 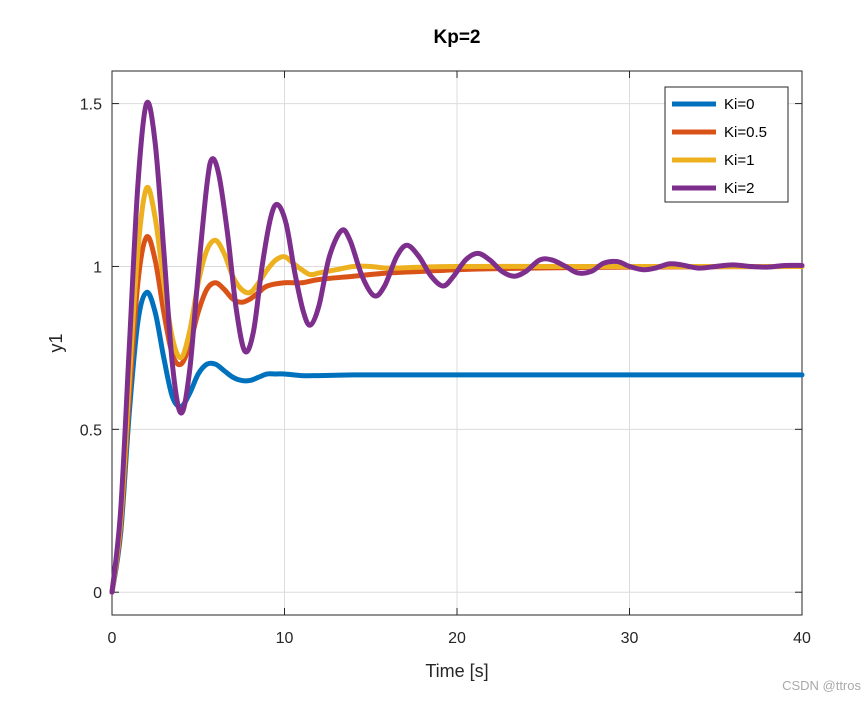 I want to click on y-tick-label: 1, so click(x=97, y=267).